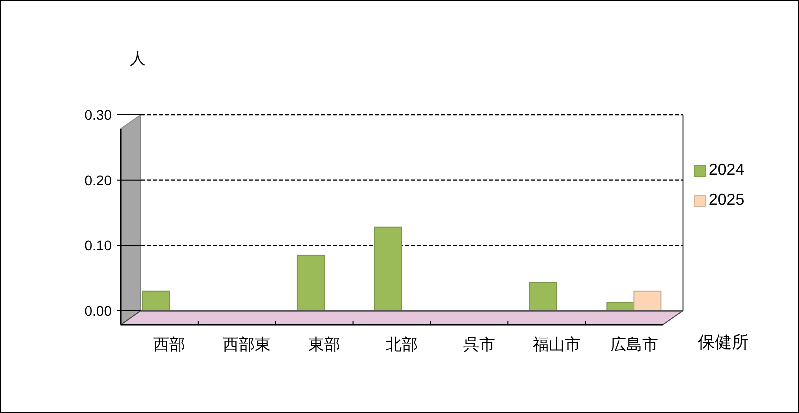 The width and height of the screenshot is (799, 413). I want to click on x-tick-label: 広島市, so click(634, 345).